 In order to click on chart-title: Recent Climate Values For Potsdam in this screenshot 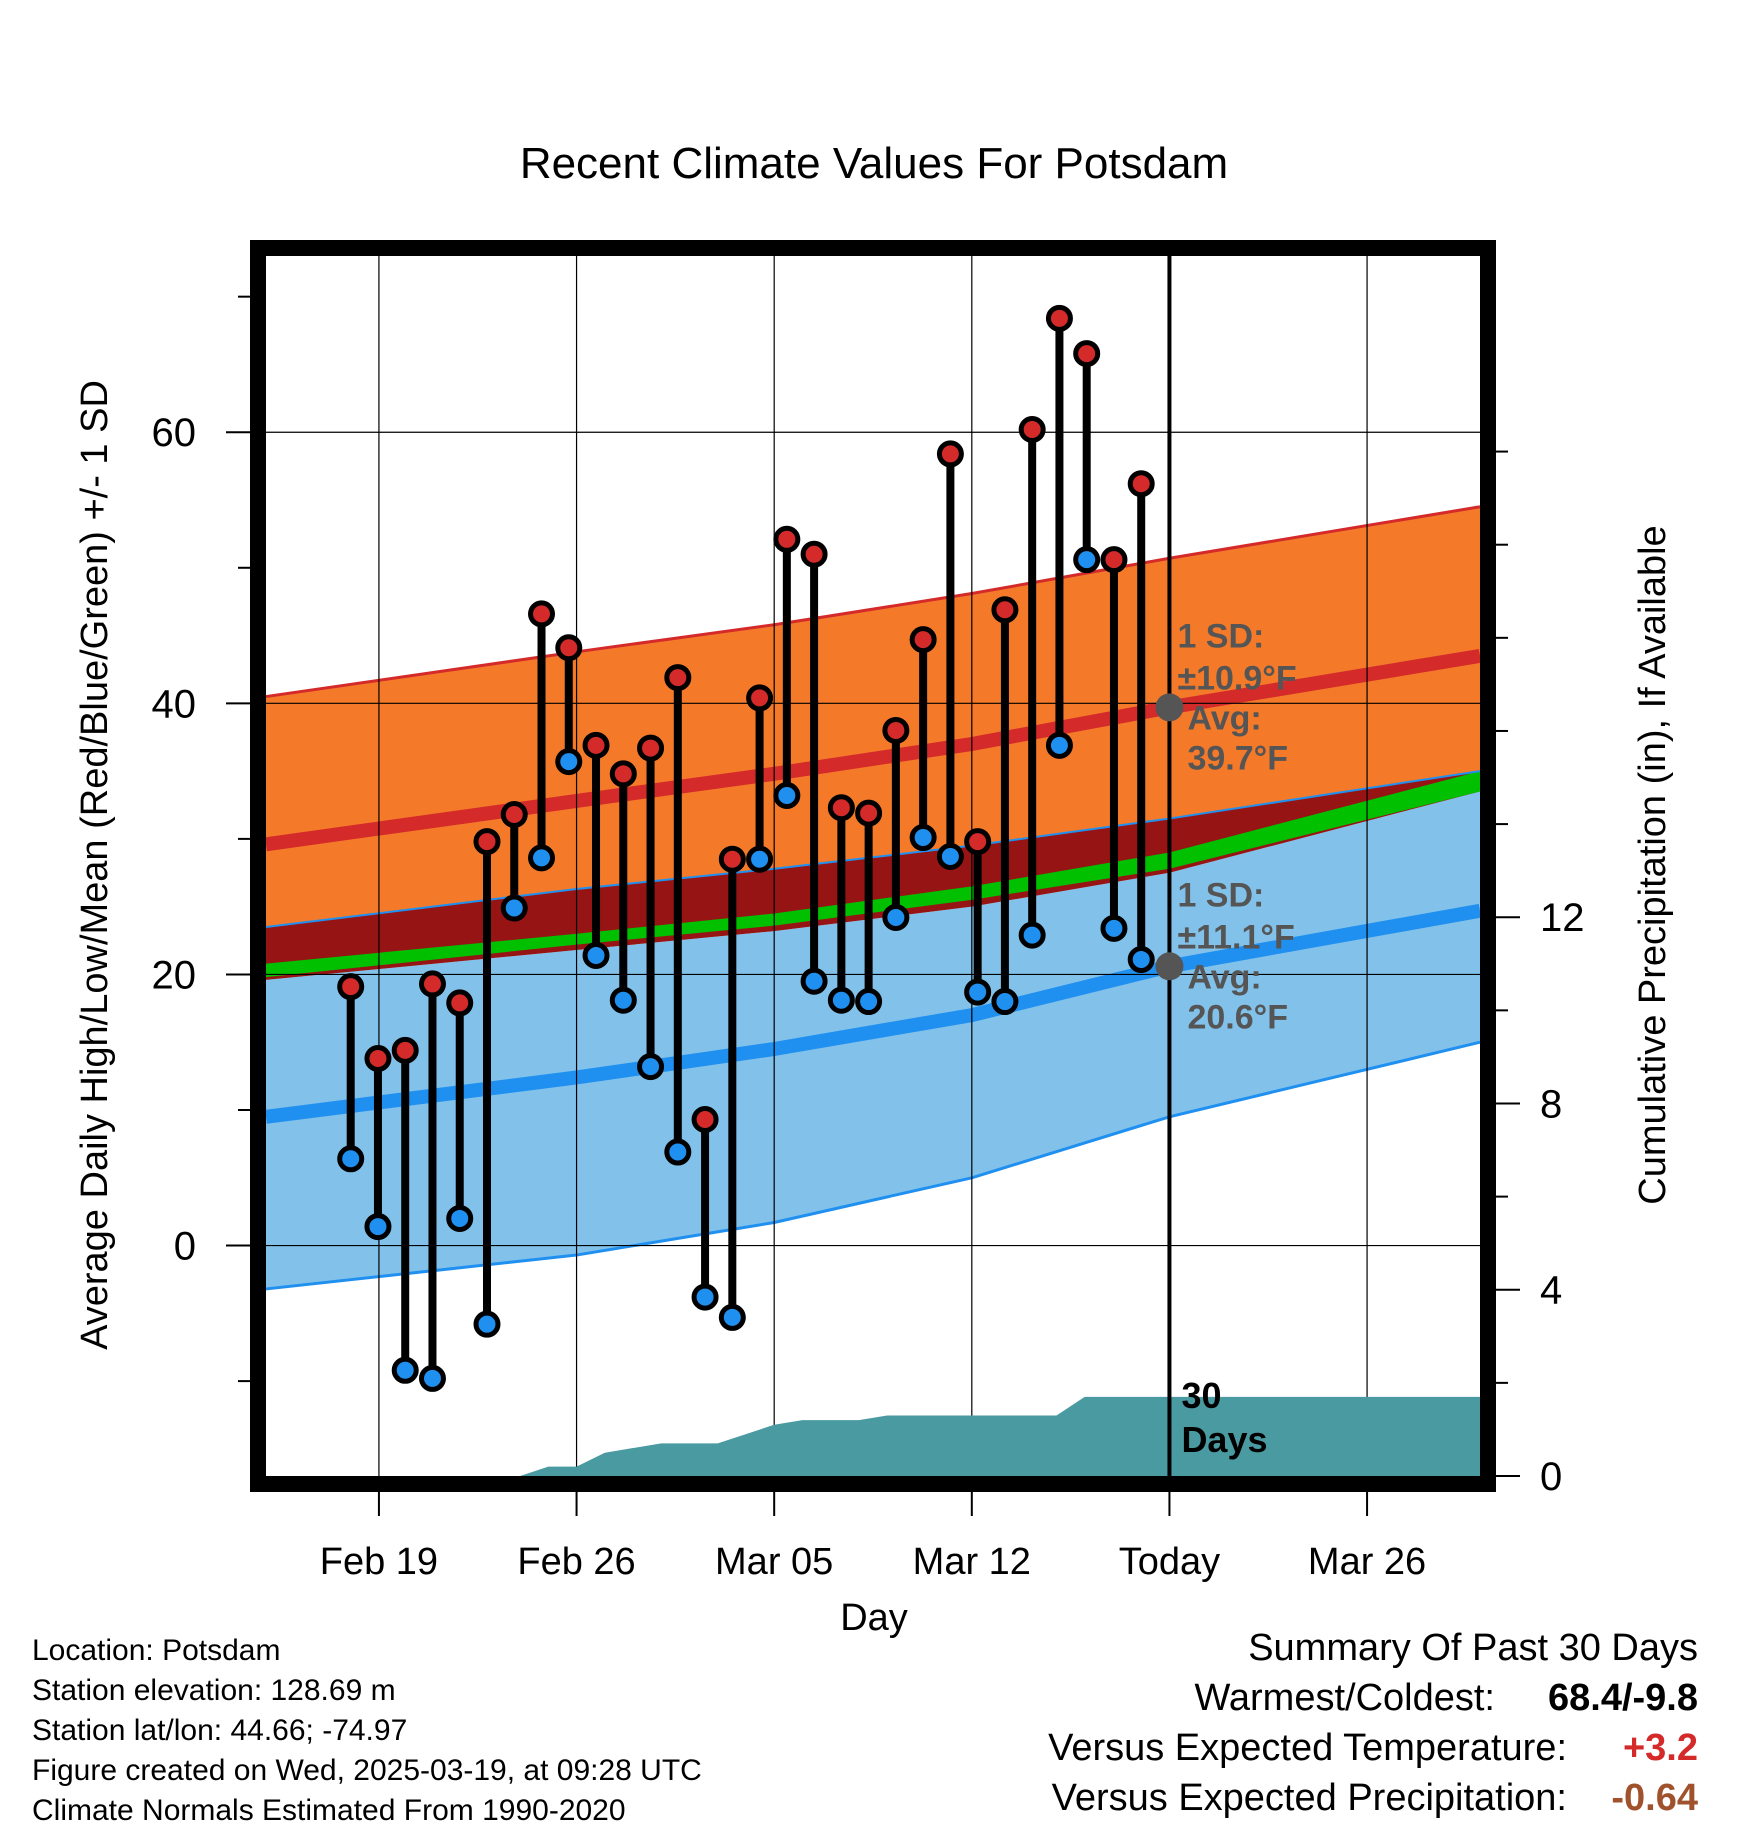, I will do `click(874, 163)`.